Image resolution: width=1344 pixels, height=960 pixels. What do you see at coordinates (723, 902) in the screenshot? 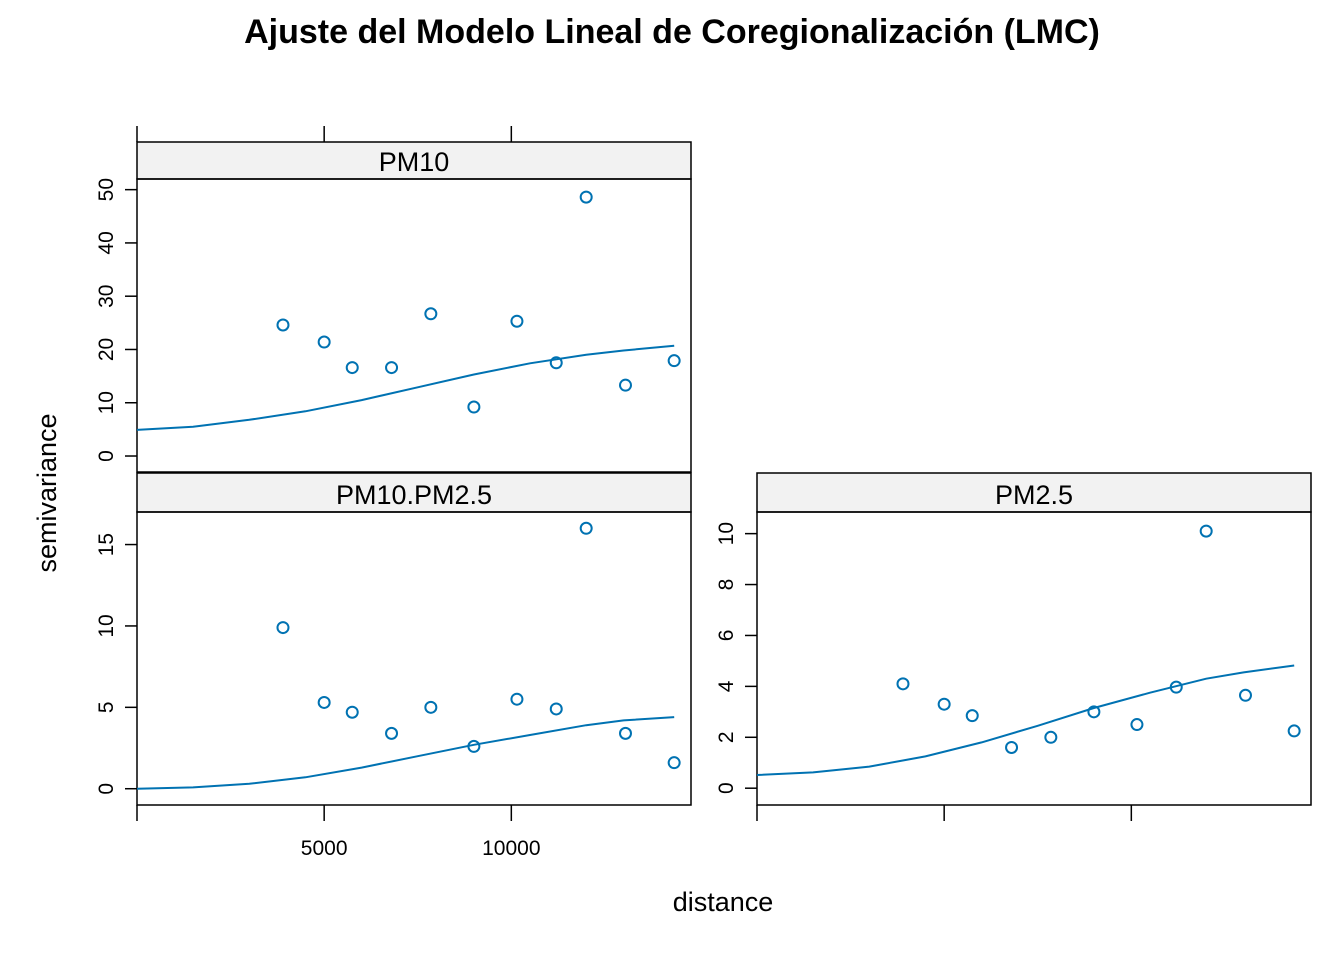
I see `x-axis-label: distance` at bounding box center [723, 902].